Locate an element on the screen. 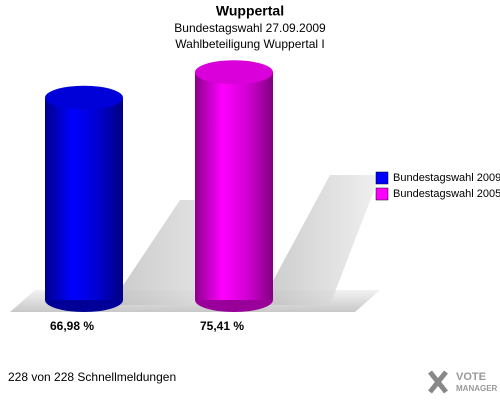 The width and height of the screenshot is (500, 400). logo-text: MANAGER is located at coordinates (477, 388).